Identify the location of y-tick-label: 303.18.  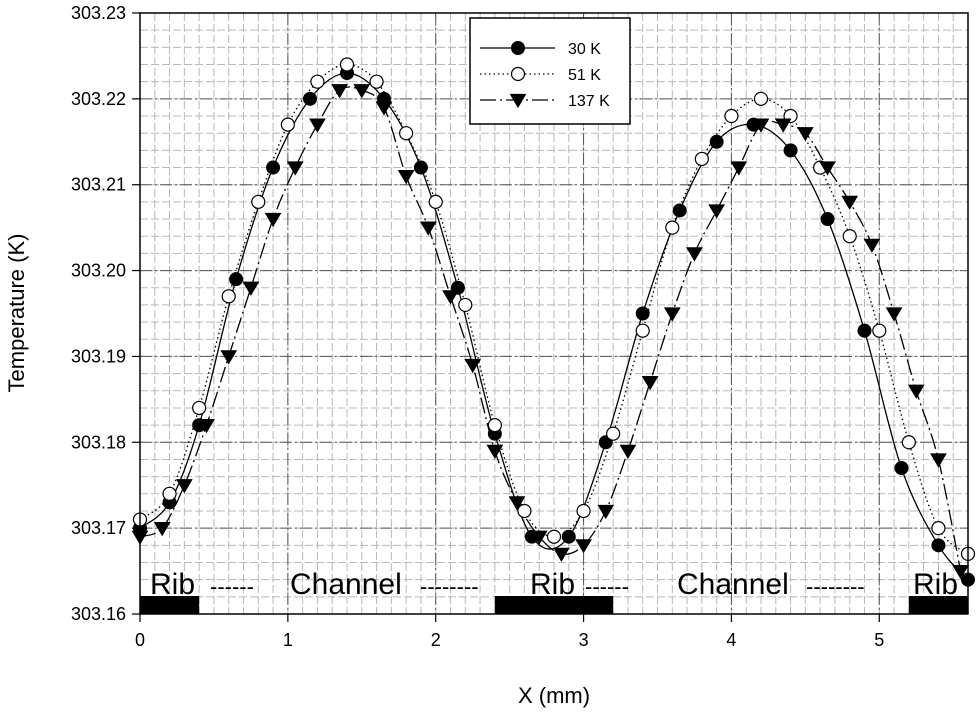
(98, 442).